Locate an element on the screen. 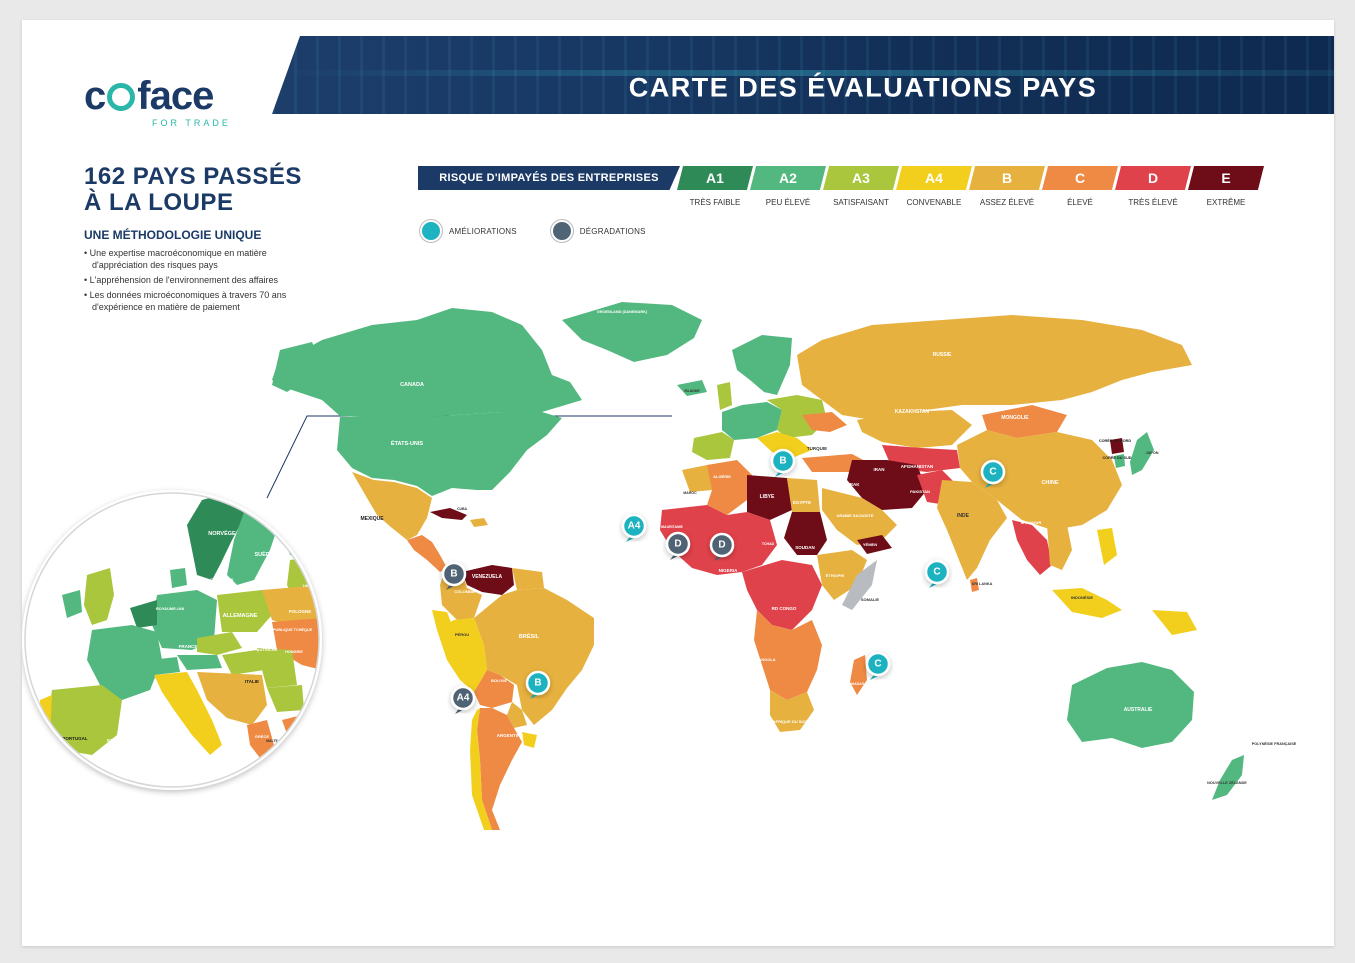 The width and height of the screenshot is (1355, 963). legend-rating-c: C ÉLEVÉ is located at coordinates (1080, 186).